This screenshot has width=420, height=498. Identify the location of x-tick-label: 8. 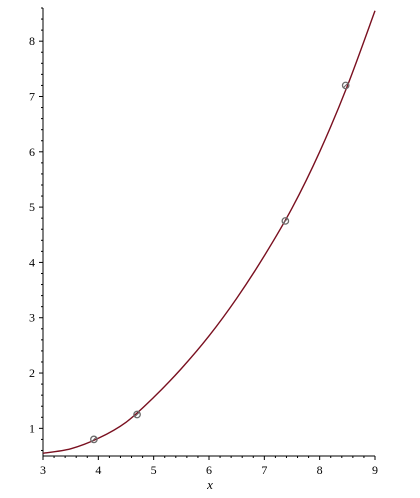
(320, 470).